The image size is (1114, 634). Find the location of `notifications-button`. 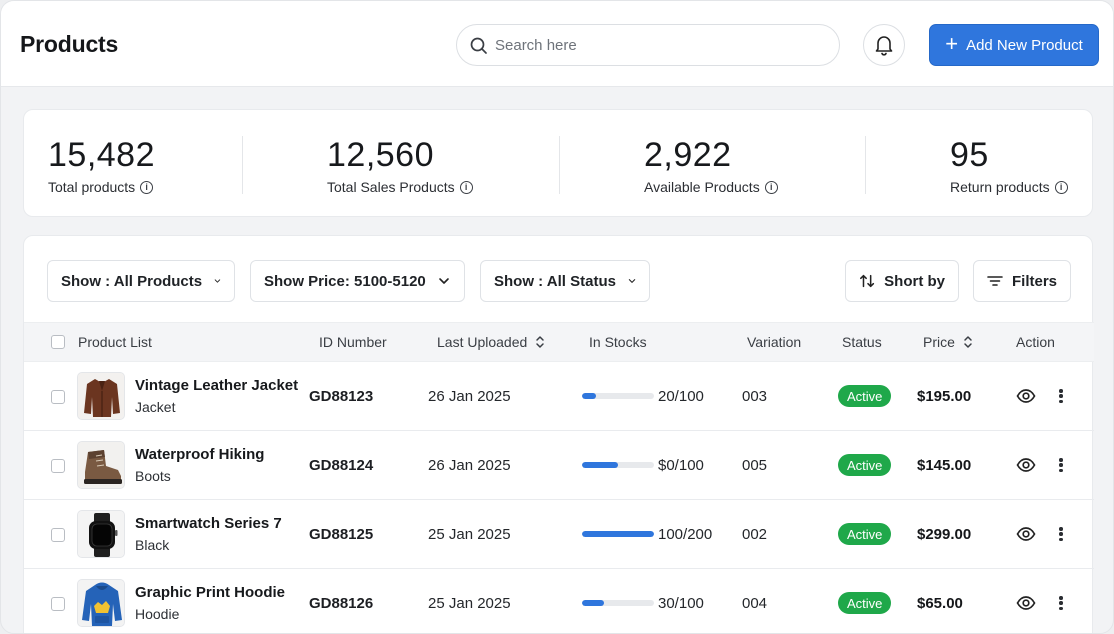

notifications-button is located at coordinates (884, 45).